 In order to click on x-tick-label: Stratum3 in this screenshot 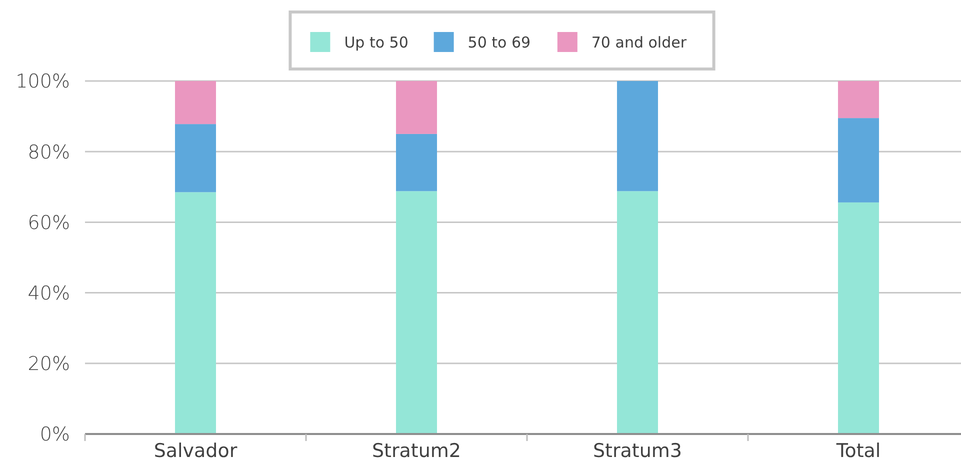, I will do `click(637, 451)`.